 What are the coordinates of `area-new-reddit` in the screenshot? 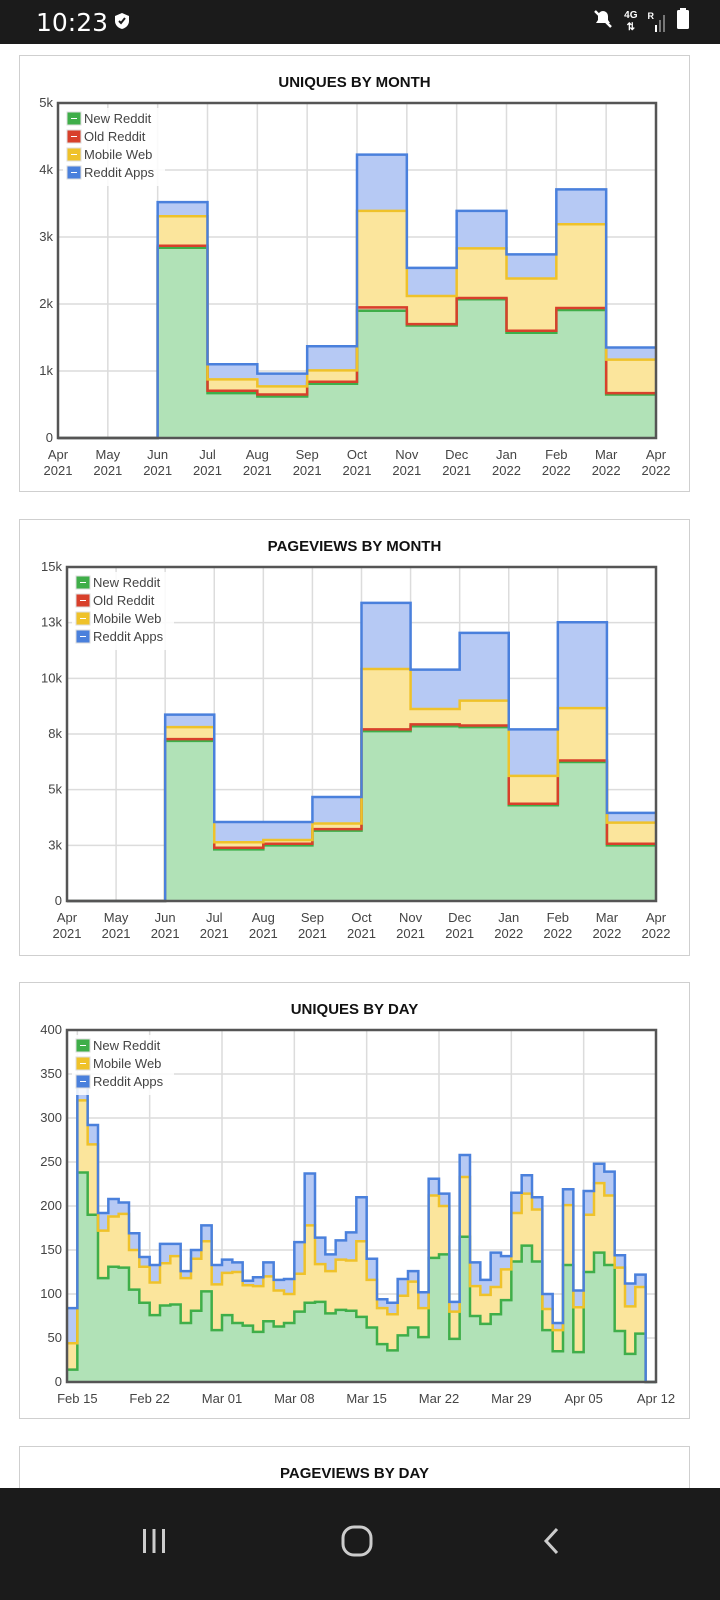 It's located at (361, 1277).